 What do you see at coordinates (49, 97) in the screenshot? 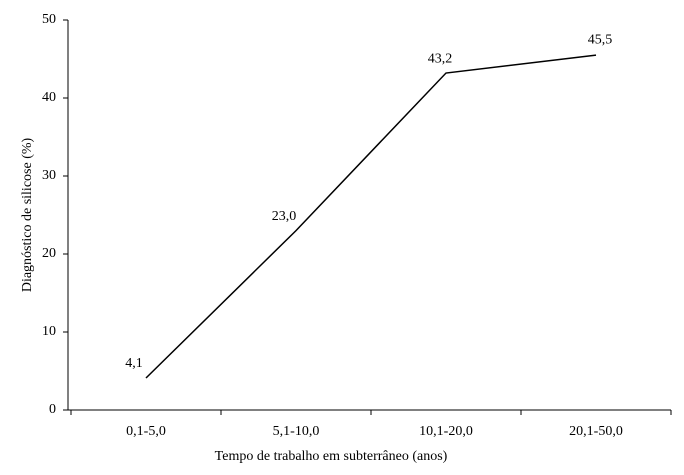
I see `y-tick-label: 40` at bounding box center [49, 97].